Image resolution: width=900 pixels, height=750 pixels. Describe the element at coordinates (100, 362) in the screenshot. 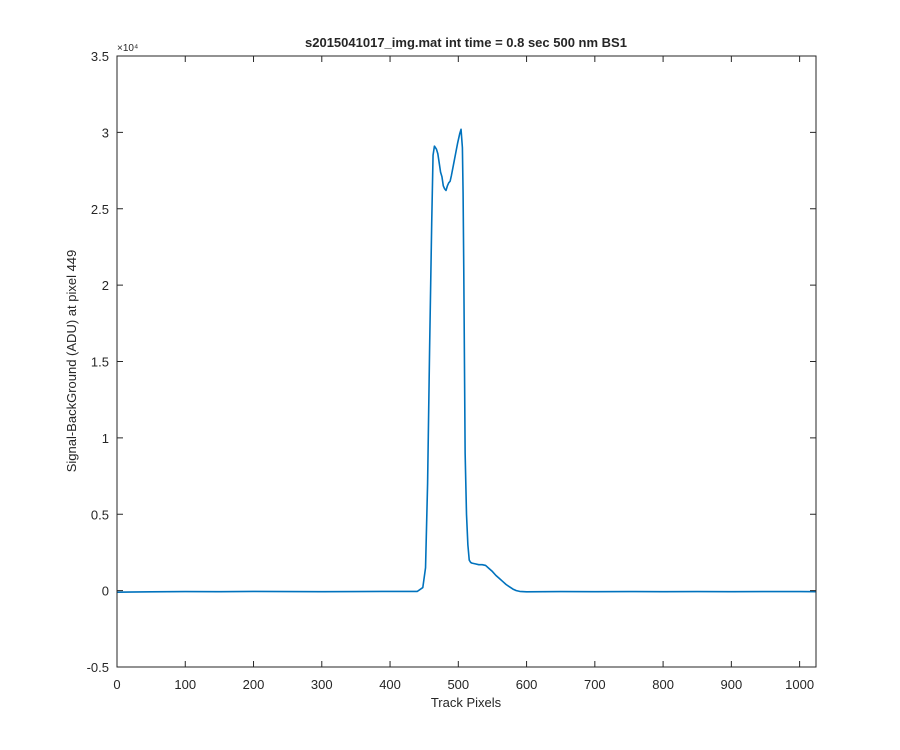

I see `y-tick-label: 1.5` at that location.